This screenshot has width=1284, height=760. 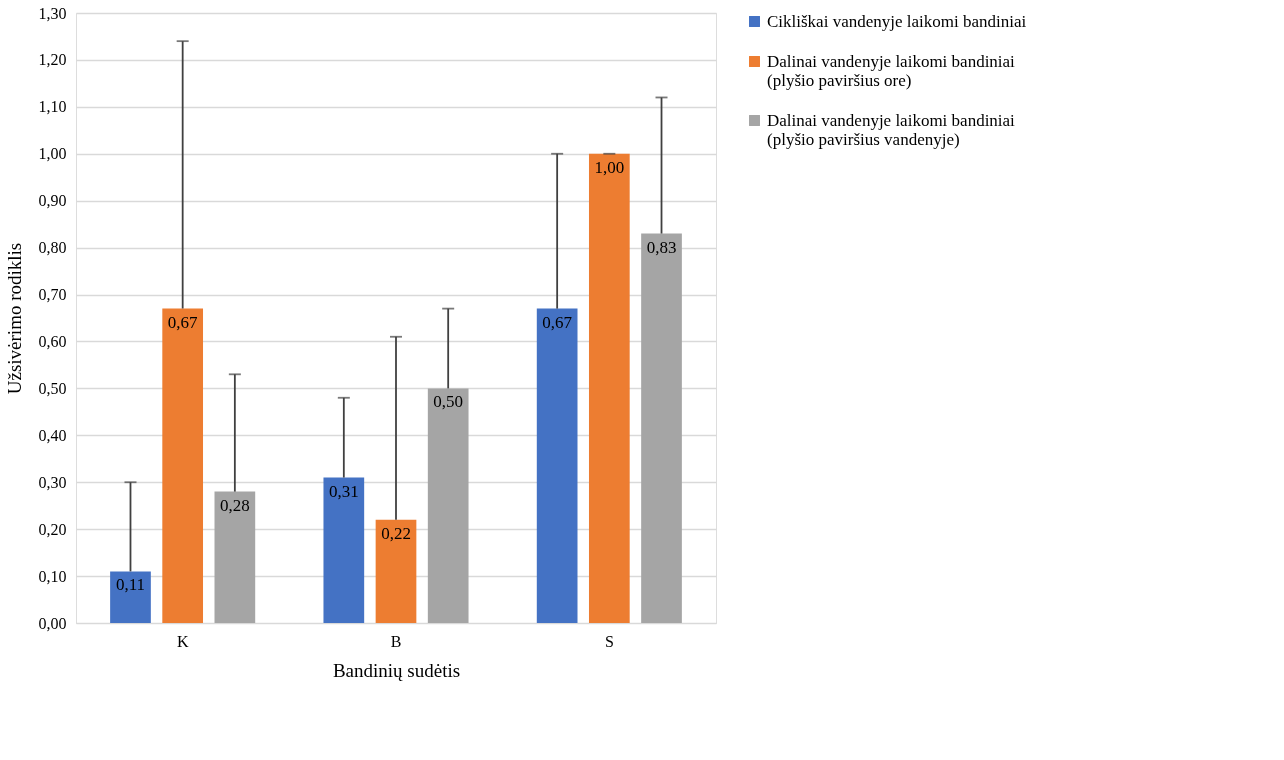 What do you see at coordinates (14, 318) in the screenshot?
I see `y-axis-title: Užsivėrimo rodiklis` at bounding box center [14, 318].